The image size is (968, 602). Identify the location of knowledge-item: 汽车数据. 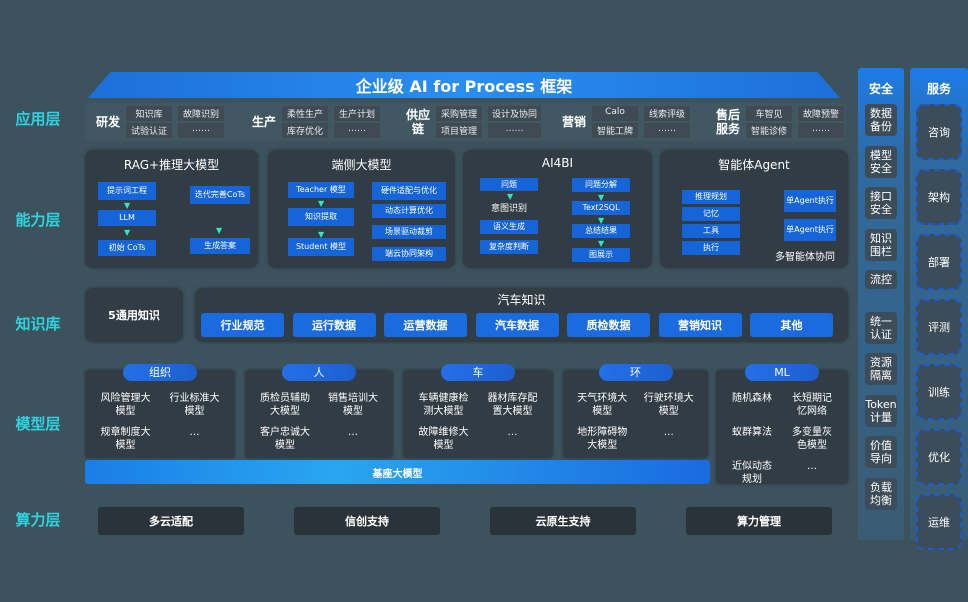
(517, 325).